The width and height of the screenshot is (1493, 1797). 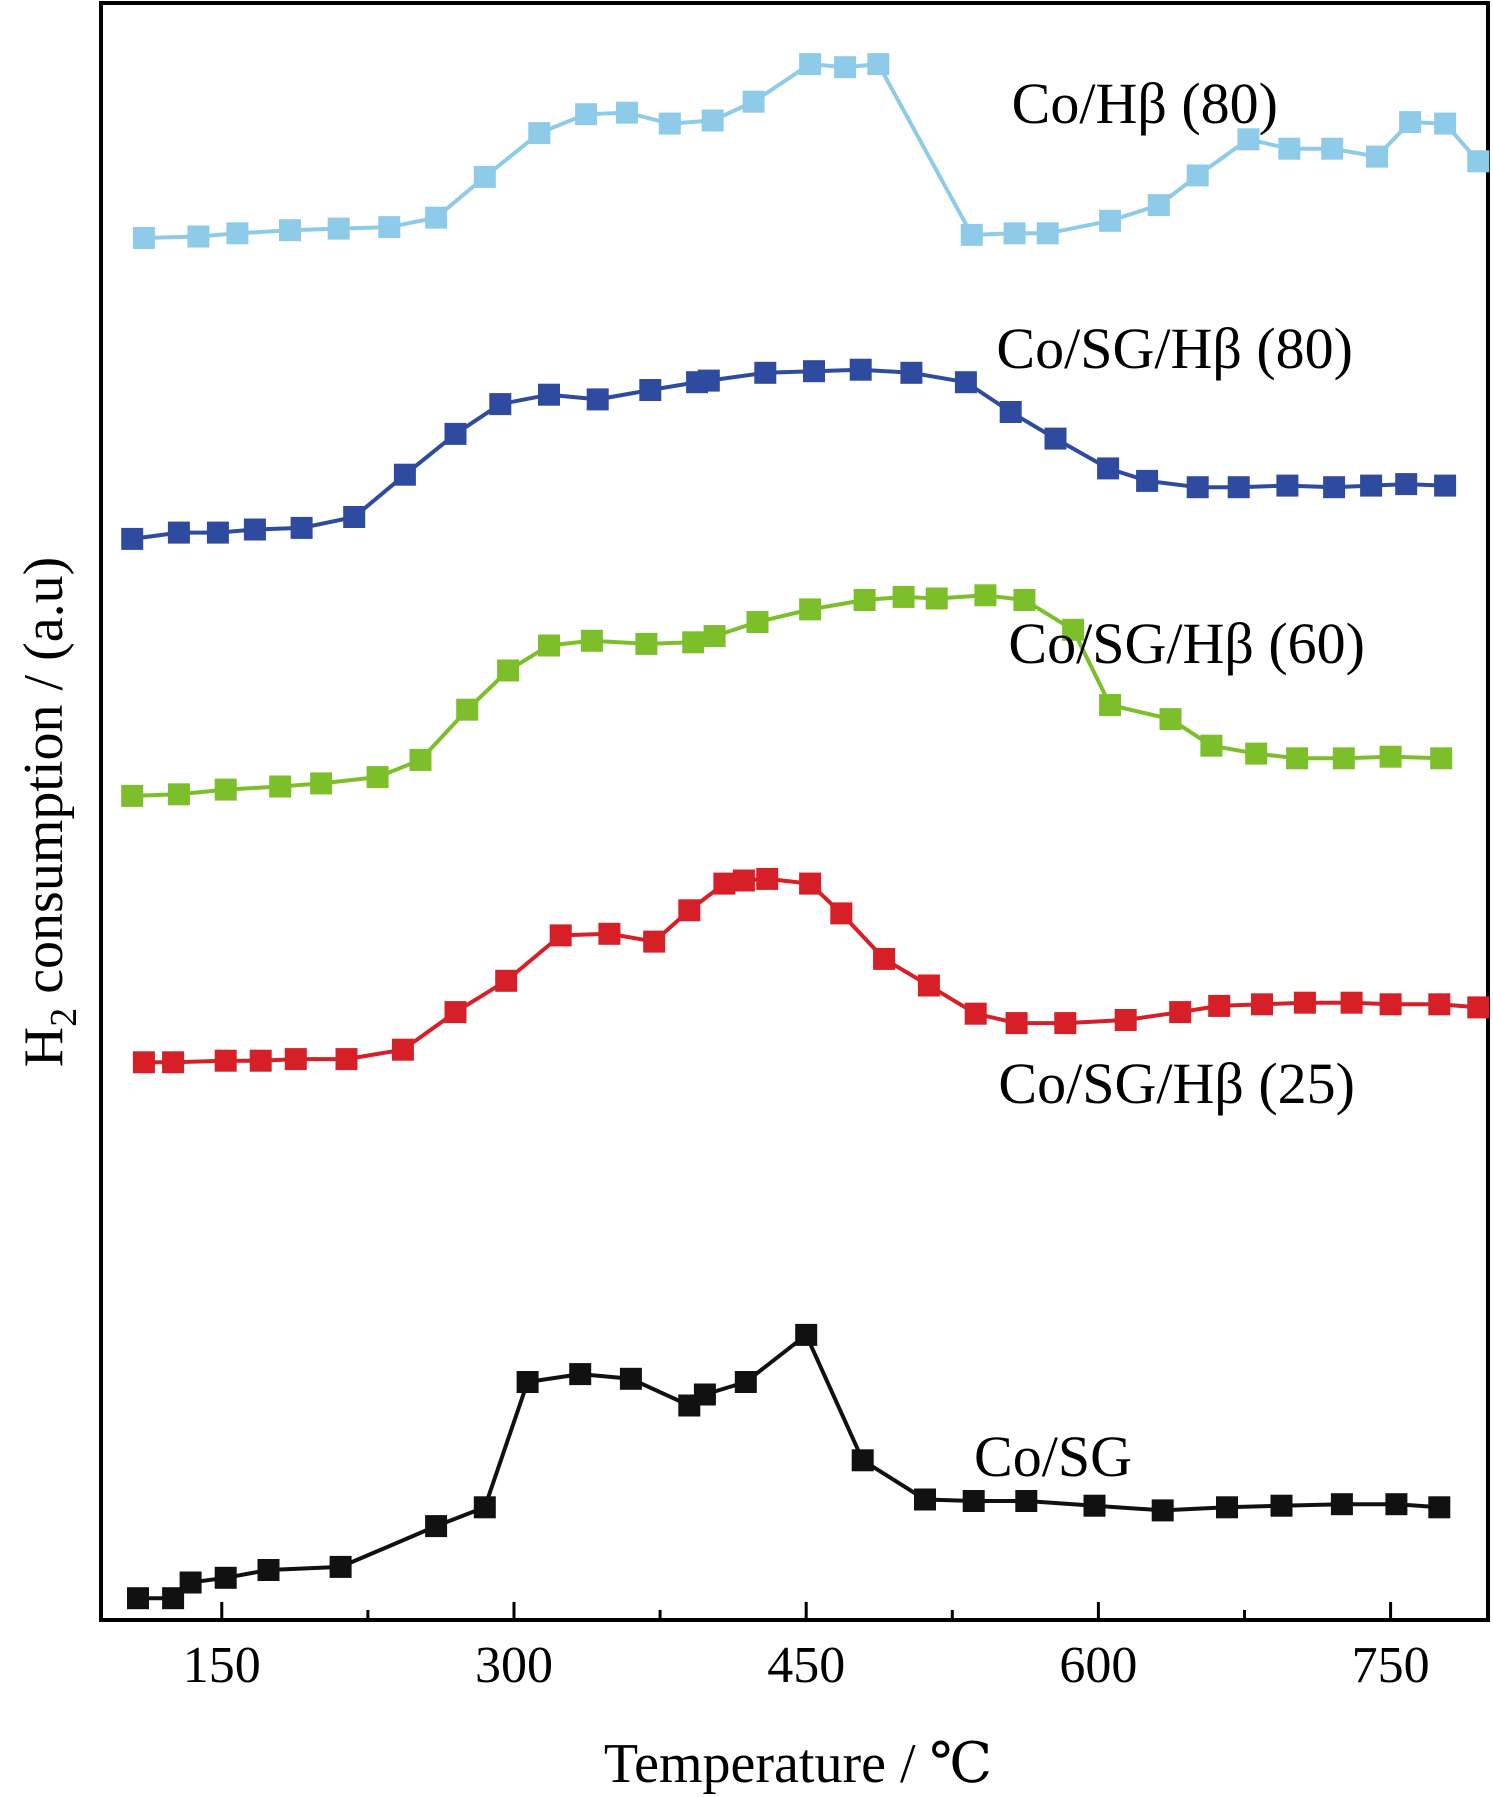 I want to click on y-axis-title: H2 consumption / (a.u), so click(x=49, y=812).